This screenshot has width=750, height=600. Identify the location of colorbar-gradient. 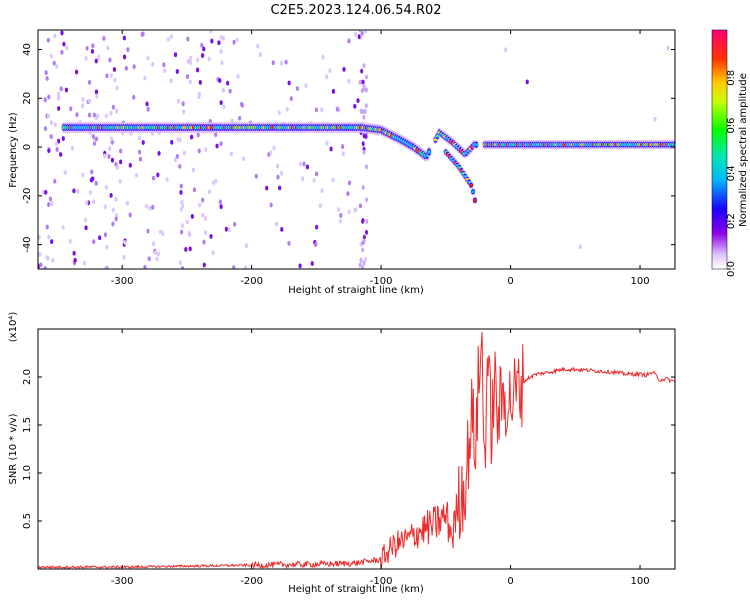
(719, 149).